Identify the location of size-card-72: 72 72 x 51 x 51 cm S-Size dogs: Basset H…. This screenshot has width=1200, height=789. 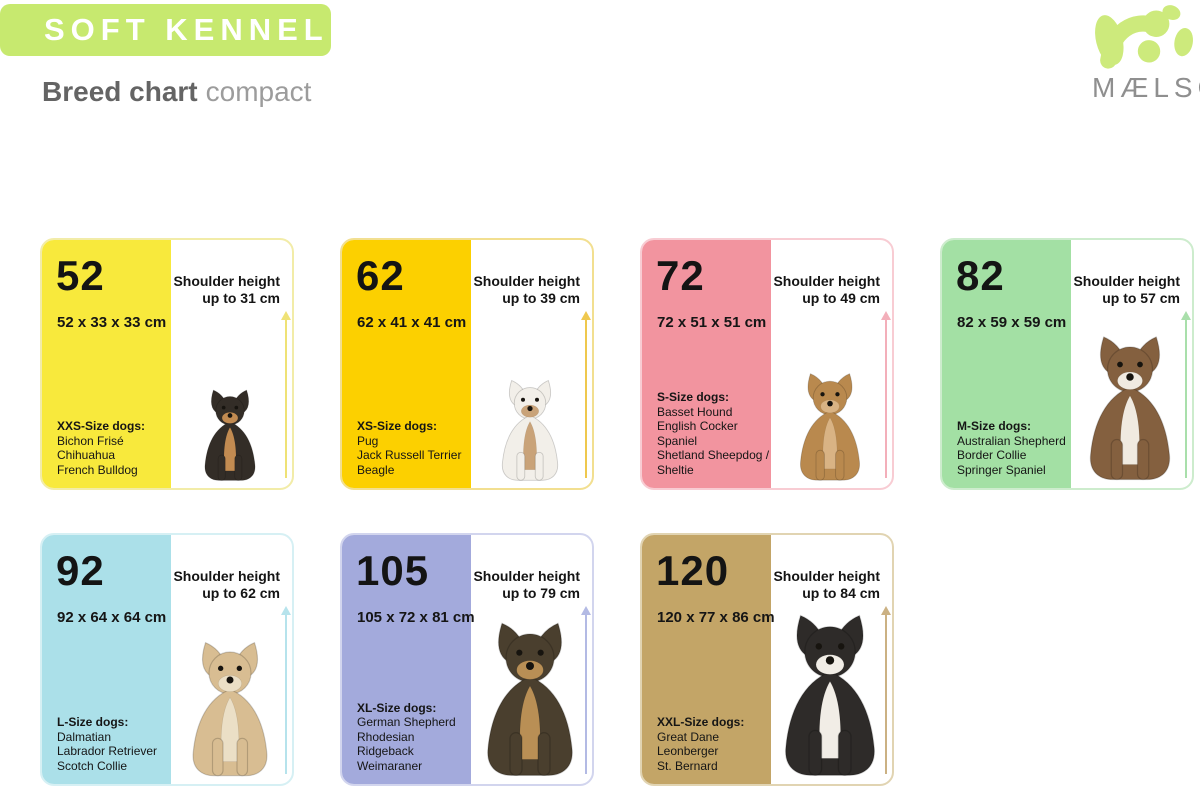
(767, 364).